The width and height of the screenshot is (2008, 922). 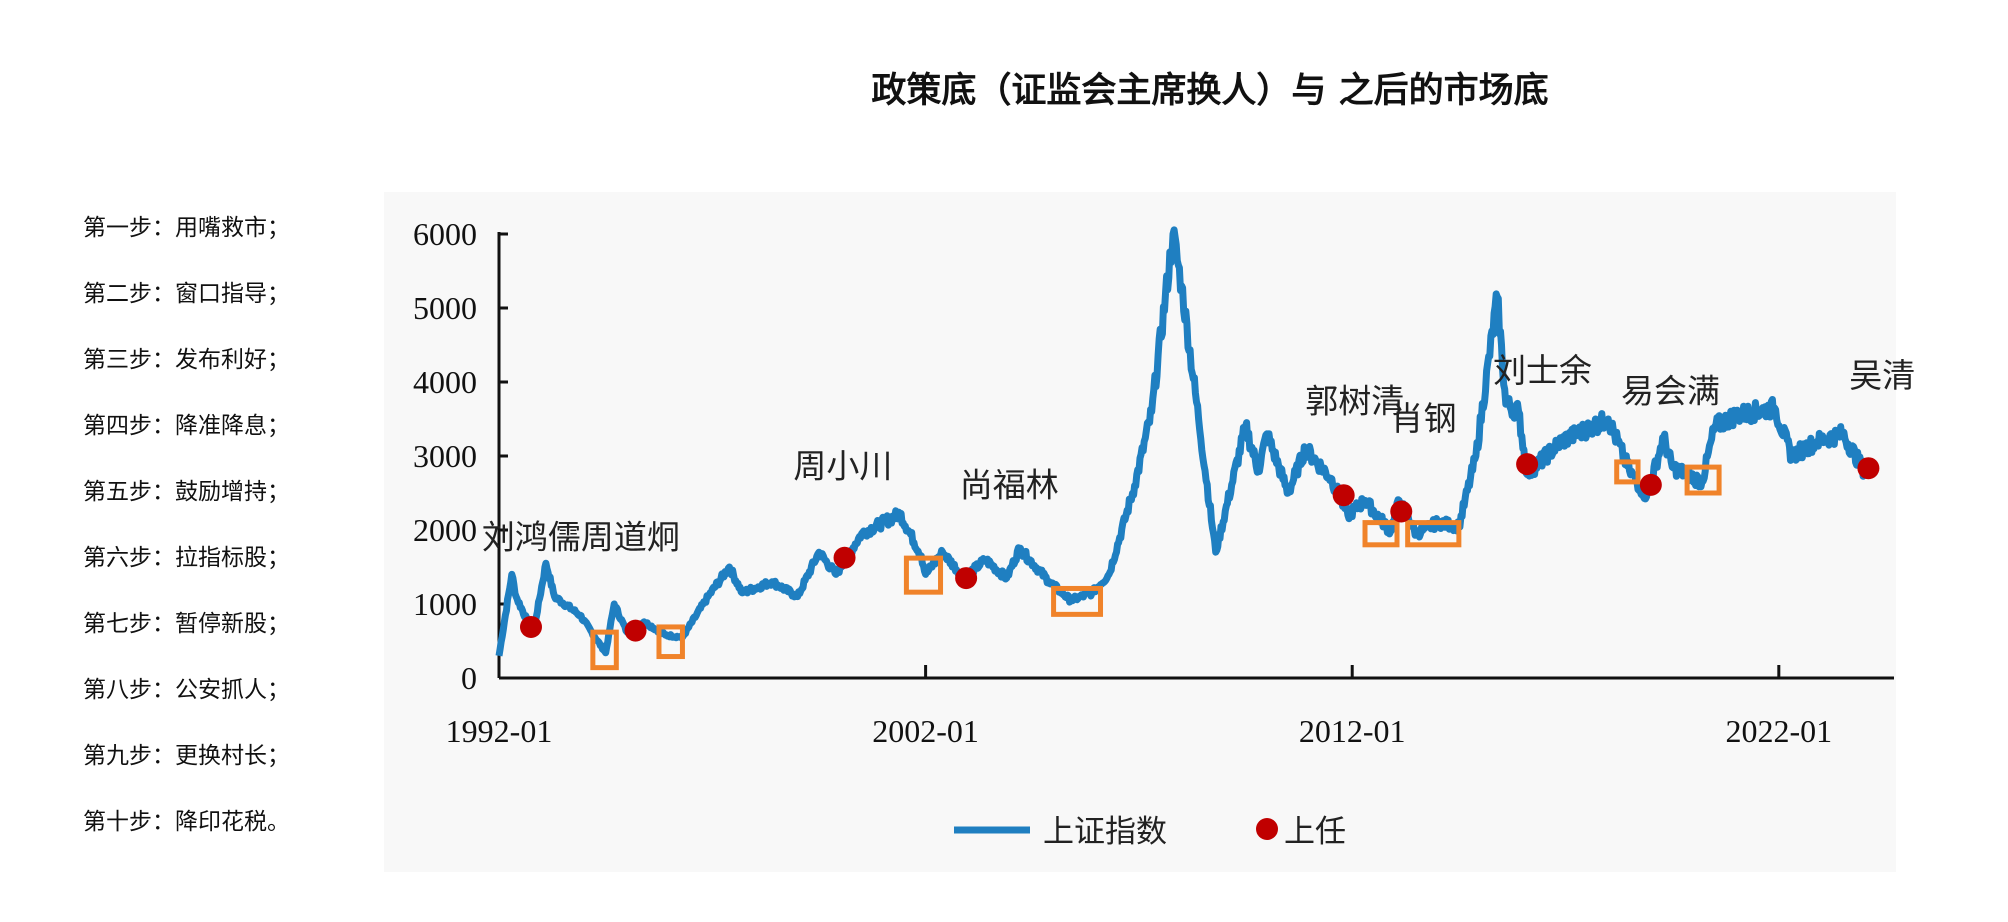 I want to click on step-item: 第八步：公安抓人；, so click(x=186, y=690).